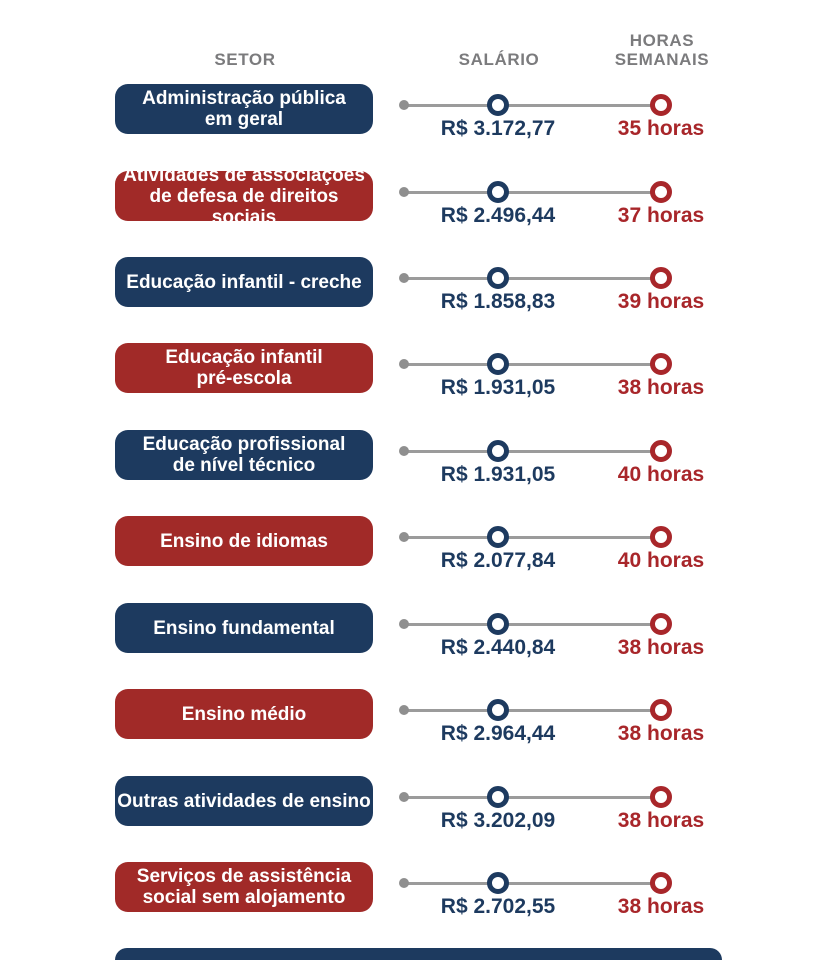 Image resolution: width=830 pixels, height=960 pixels. I want to click on sector-label: Educação infantil - creche, so click(244, 282).